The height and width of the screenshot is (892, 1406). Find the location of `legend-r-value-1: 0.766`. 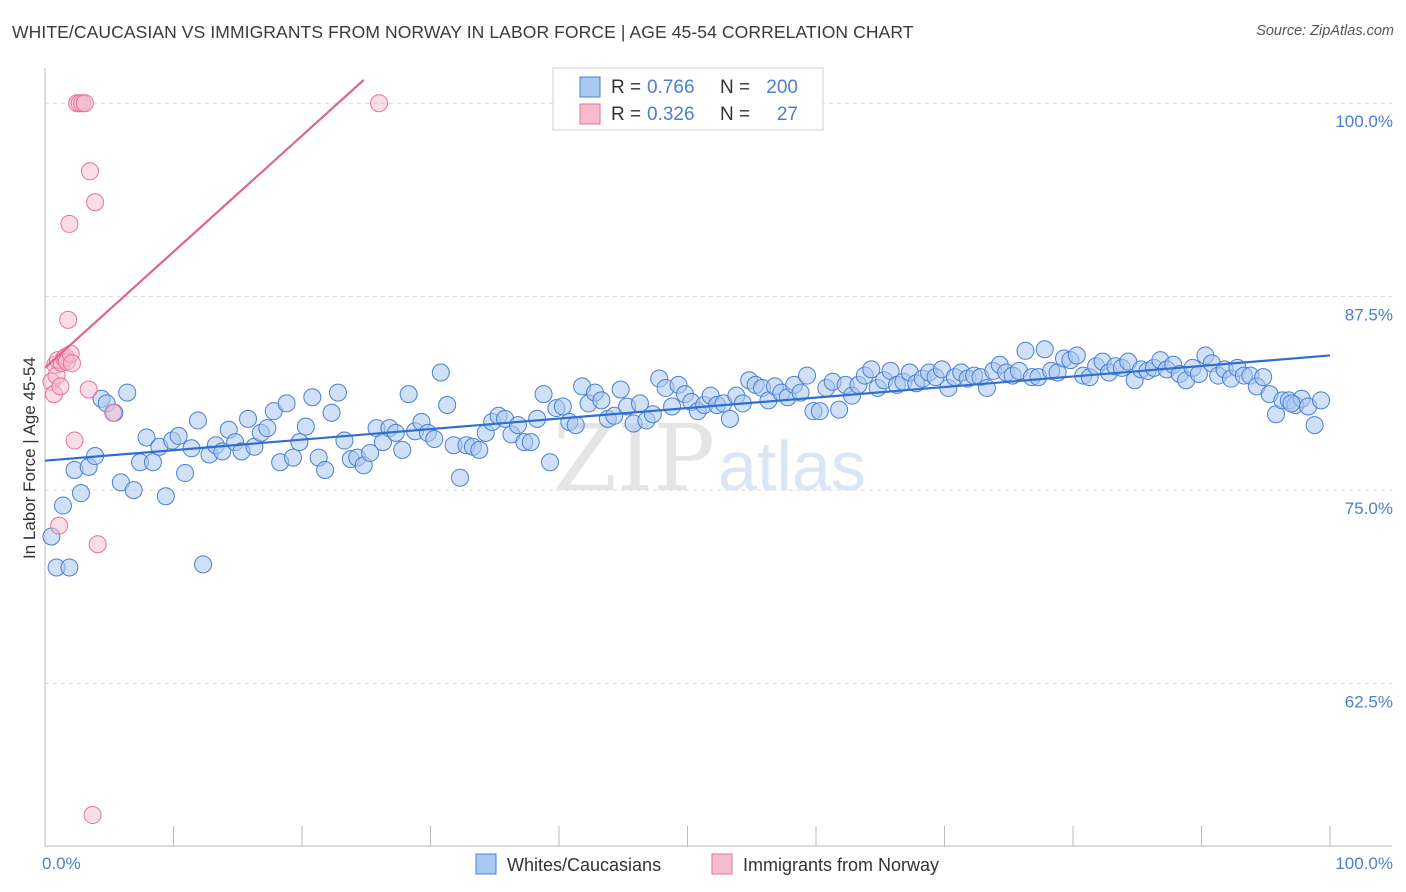

legend-r-value-1: 0.766 is located at coordinates (671, 87).